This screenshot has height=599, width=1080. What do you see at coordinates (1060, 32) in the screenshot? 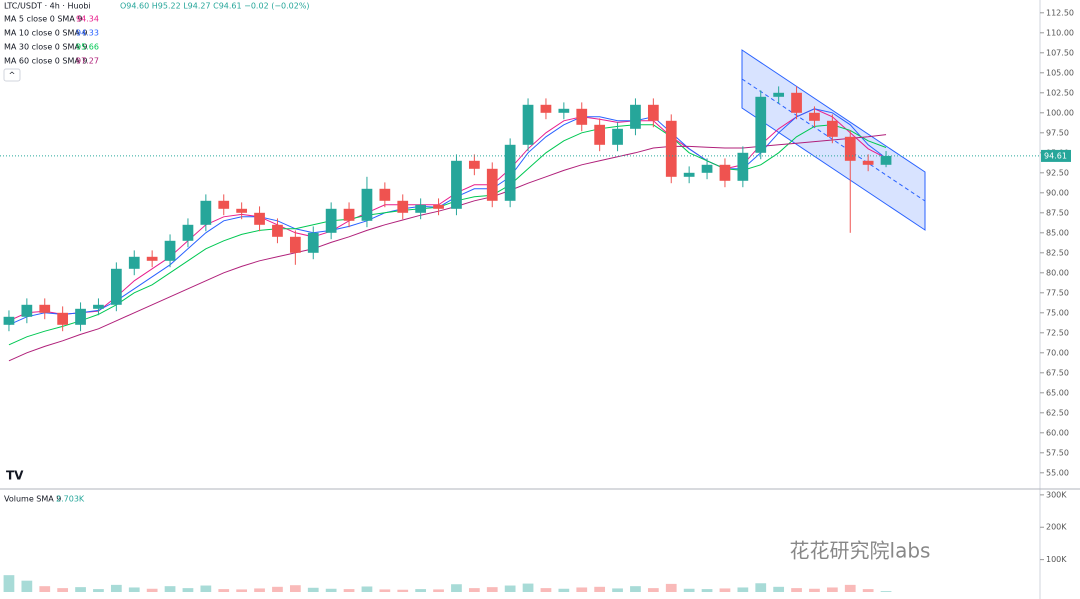
I see `y-tick-label: 110.00` at bounding box center [1060, 32].